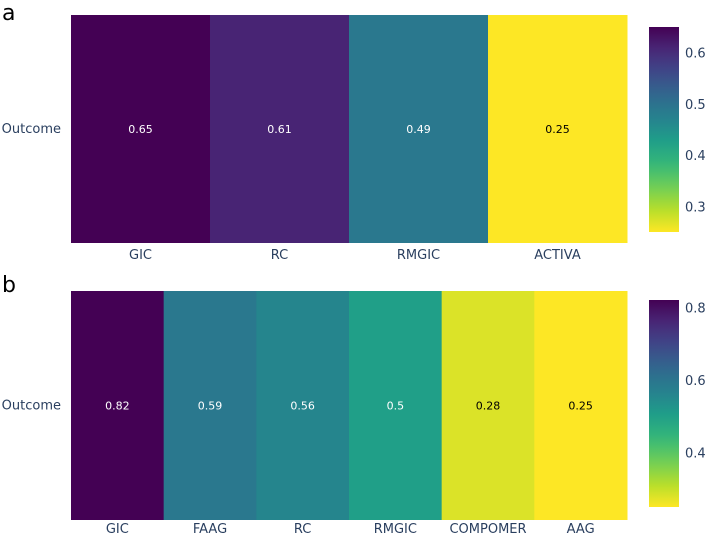 The width and height of the screenshot is (708, 535). What do you see at coordinates (210, 528) in the screenshot?
I see `x-tick-label: FAAG` at bounding box center [210, 528].